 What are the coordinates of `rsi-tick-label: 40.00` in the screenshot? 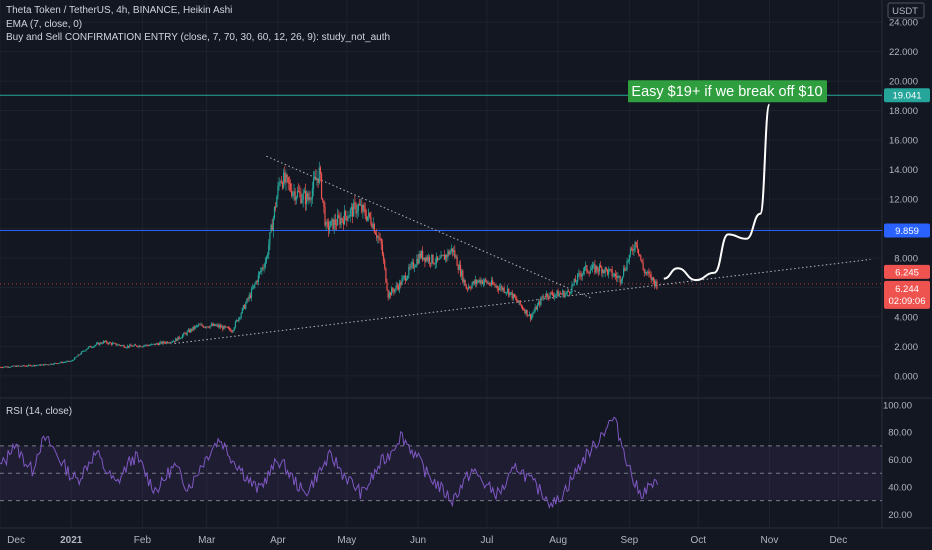 It's located at (900, 487).